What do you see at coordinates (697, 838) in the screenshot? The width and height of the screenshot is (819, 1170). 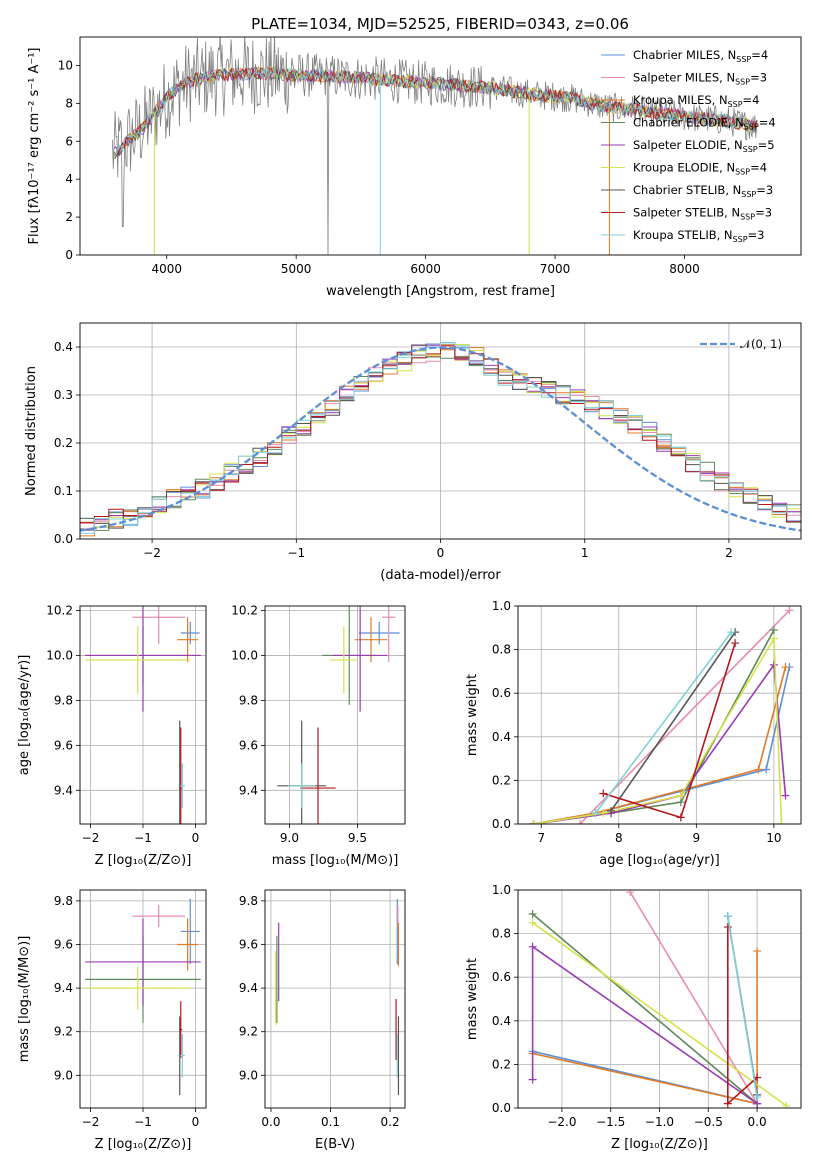 I see `x-tick-label: 9` at bounding box center [697, 838].